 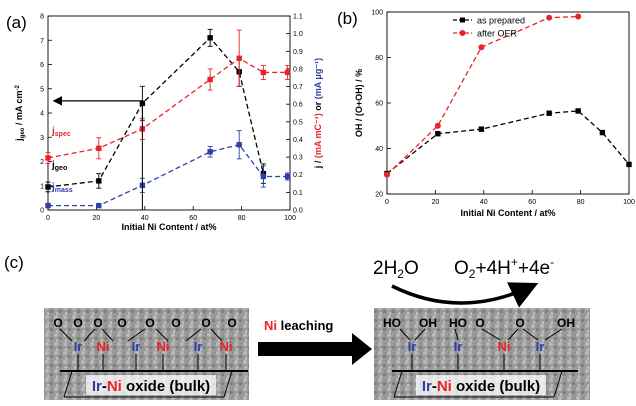 I want to click on a-yright-tick-label: 0.3, so click(x=298, y=158).